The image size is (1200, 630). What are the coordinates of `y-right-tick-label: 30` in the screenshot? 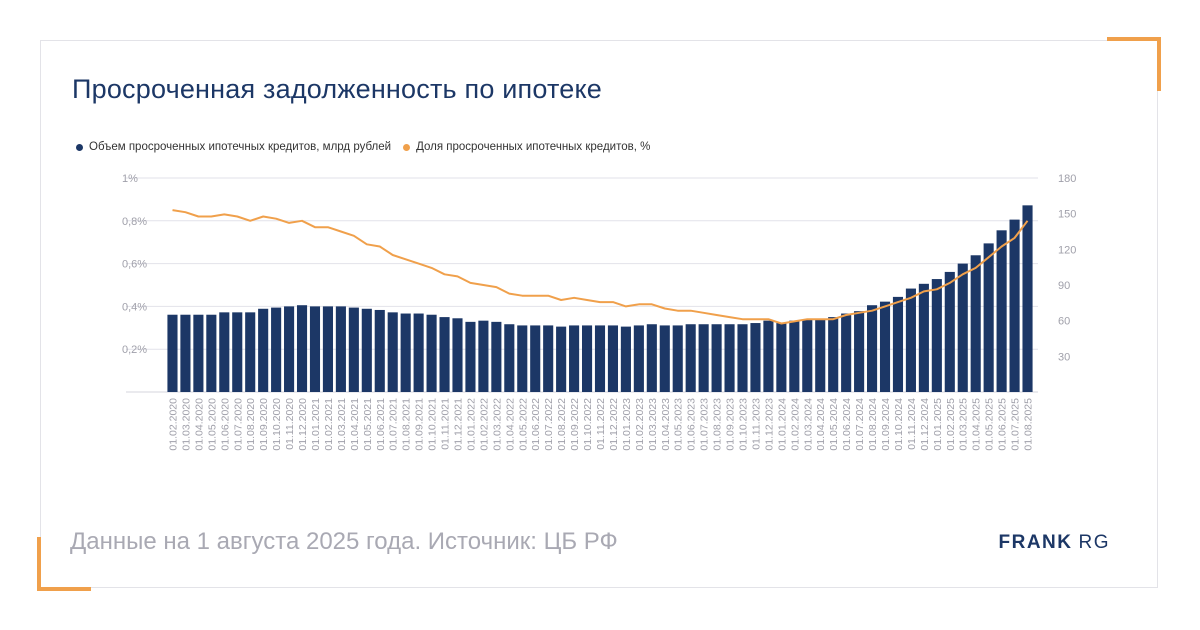 It's located at (1064, 357).